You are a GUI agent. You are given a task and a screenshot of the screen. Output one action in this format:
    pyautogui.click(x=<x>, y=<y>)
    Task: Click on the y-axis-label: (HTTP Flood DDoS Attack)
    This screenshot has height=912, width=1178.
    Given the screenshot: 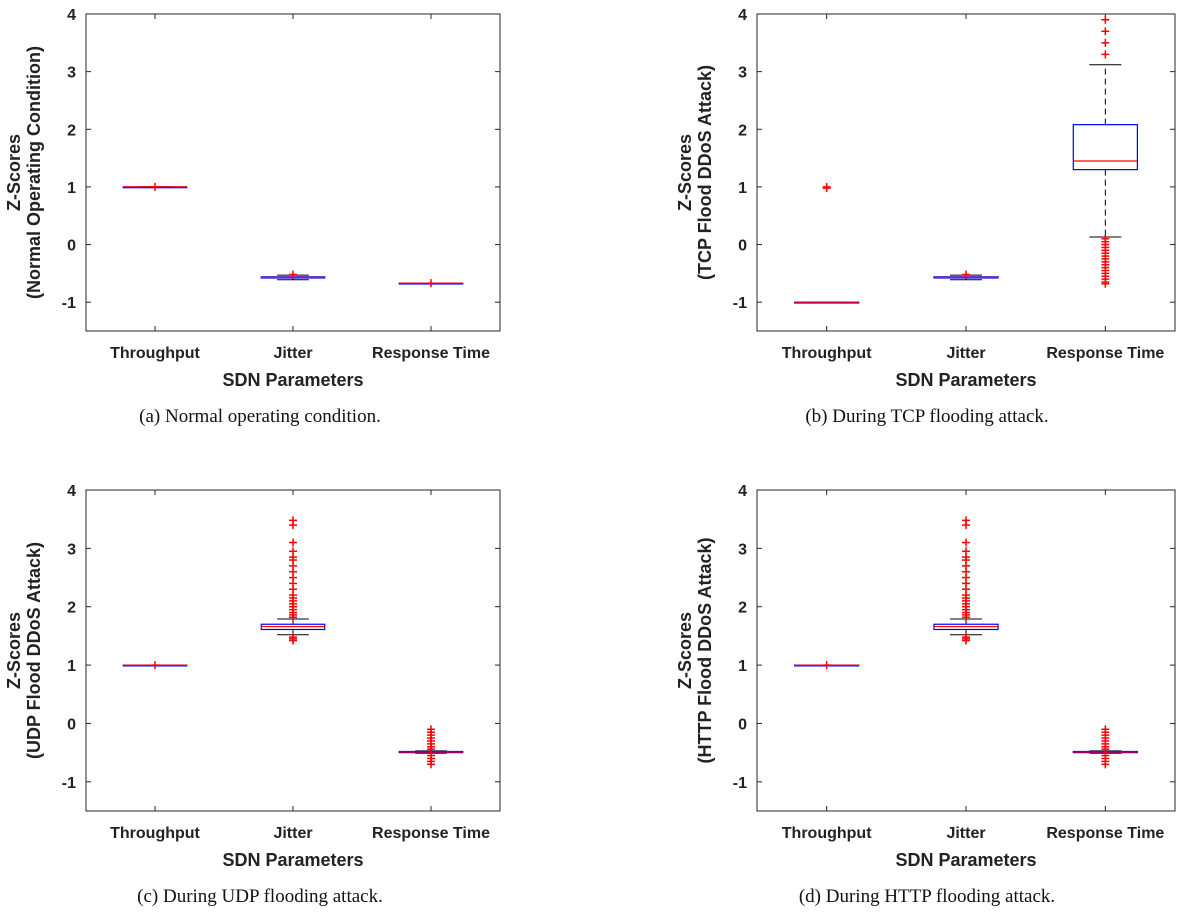 What is the action you would take?
    pyautogui.click(x=705, y=651)
    